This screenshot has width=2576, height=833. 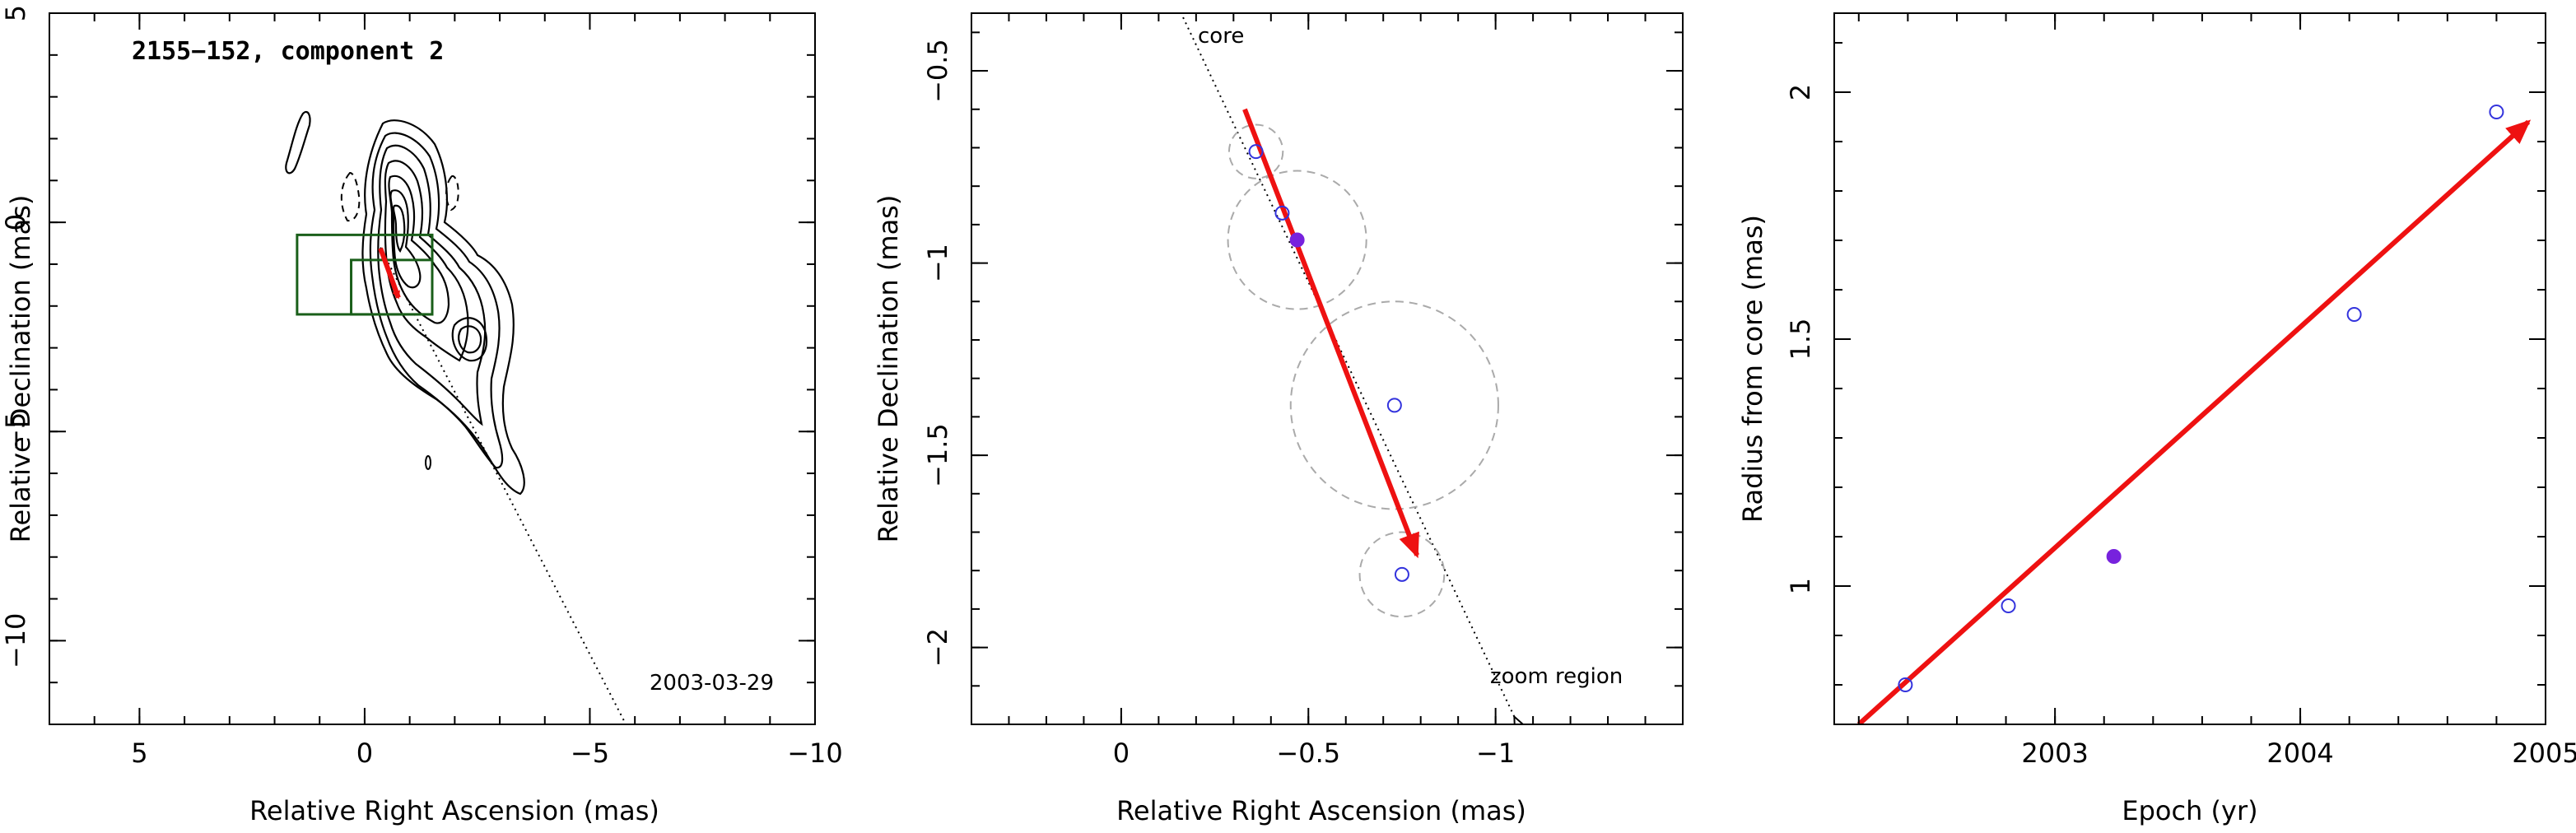 I want to click on y-tick-label: −2, so click(x=938, y=648).